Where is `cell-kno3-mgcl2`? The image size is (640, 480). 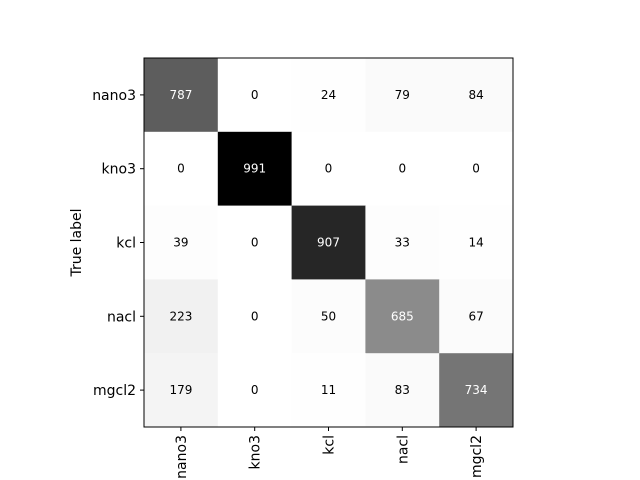 cell-kno3-mgcl2 is located at coordinates (476, 169).